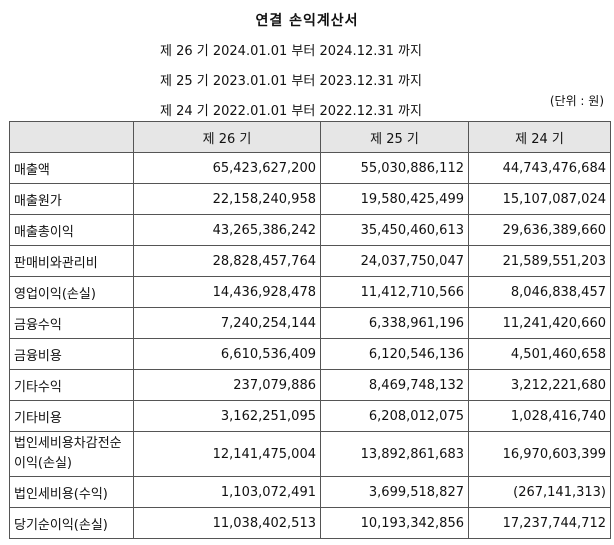 The height and width of the screenshot is (545, 614). Describe the element at coordinates (227, 323) in the screenshot. I see `value-26: 7,240,254,144` at that location.